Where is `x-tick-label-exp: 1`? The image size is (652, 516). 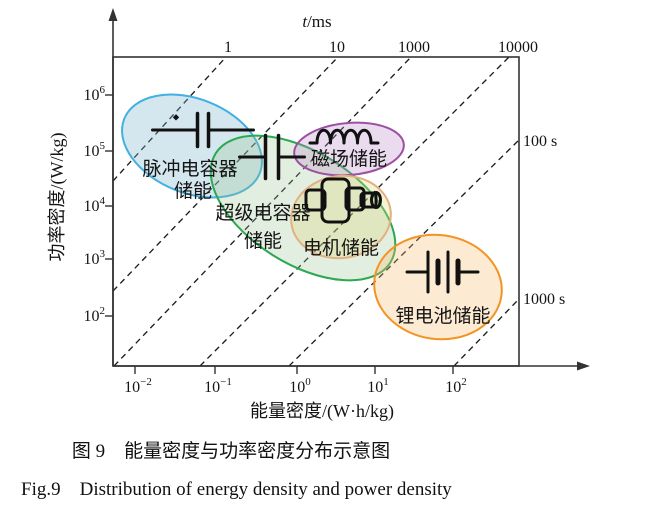 x-tick-label-exp: 1 is located at coordinates (386, 382).